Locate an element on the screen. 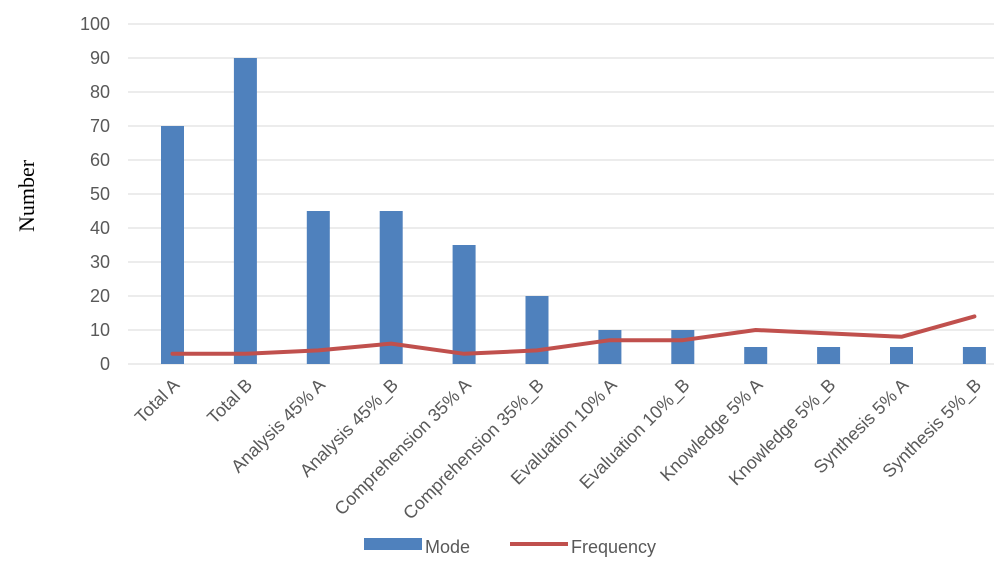 This screenshot has height=565, width=994. y-tick-label: 90 is located at coordinates (100, 58).